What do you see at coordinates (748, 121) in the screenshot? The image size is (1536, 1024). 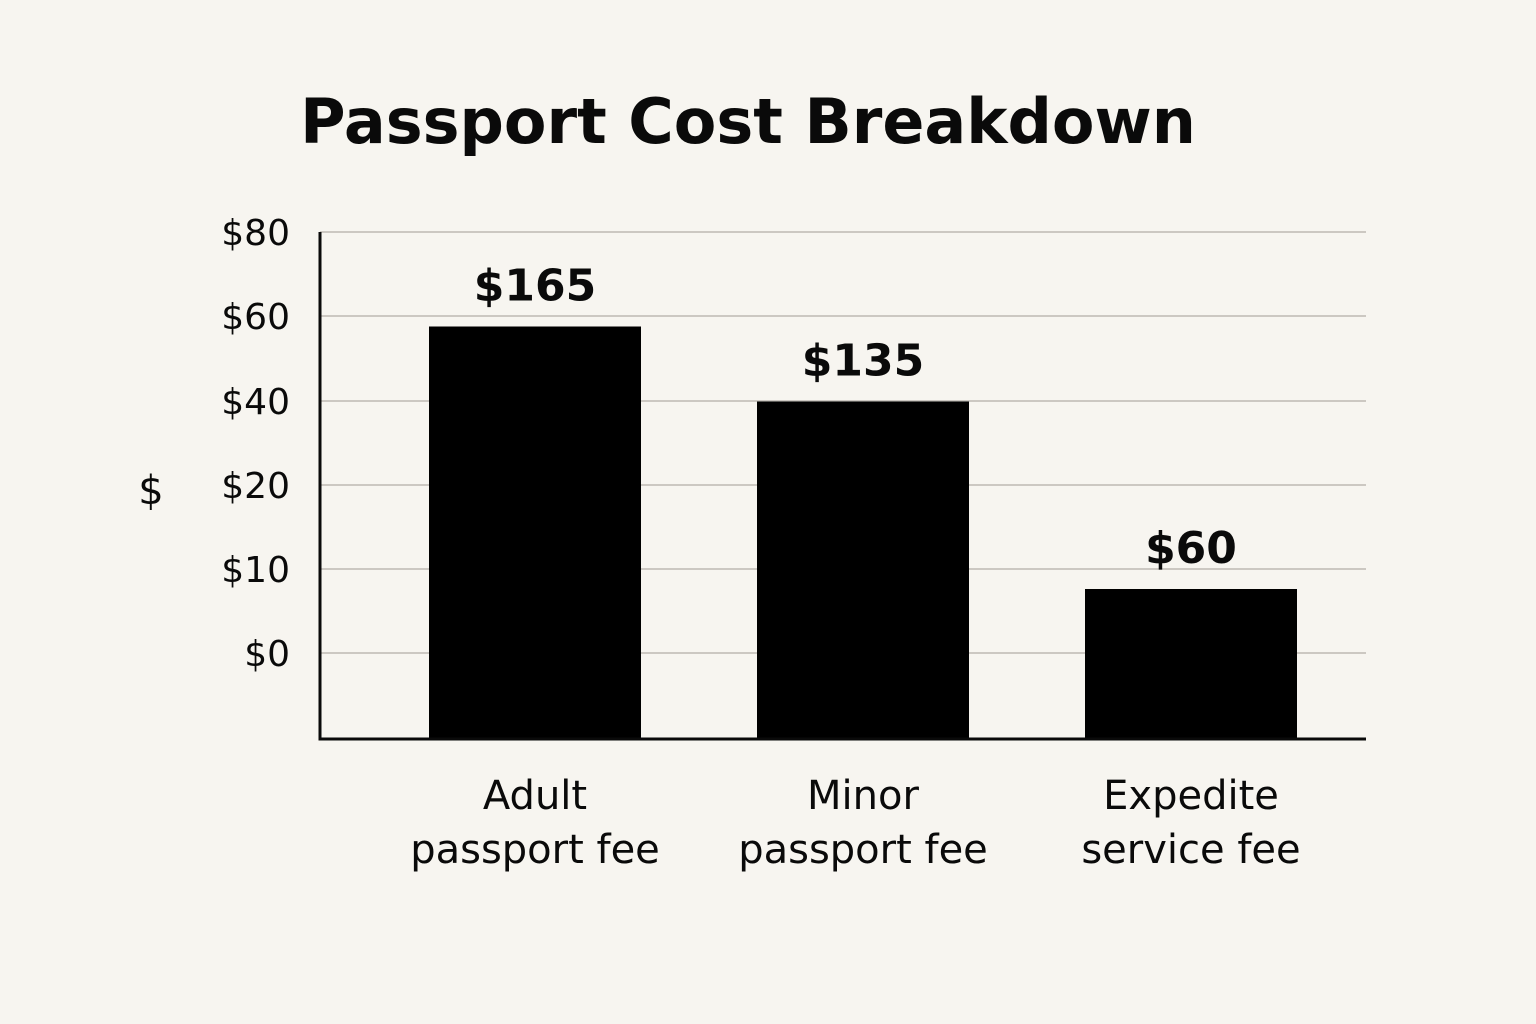 I see `chart-title: Passport Cost Breakdown` at bounding box center [748, 121].